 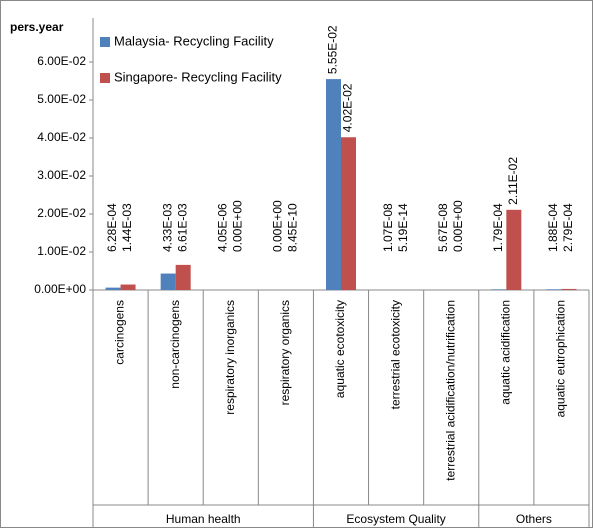 I want to click on x-tick-label: aquatic ecotoxicity, so click(x=340, y=349).